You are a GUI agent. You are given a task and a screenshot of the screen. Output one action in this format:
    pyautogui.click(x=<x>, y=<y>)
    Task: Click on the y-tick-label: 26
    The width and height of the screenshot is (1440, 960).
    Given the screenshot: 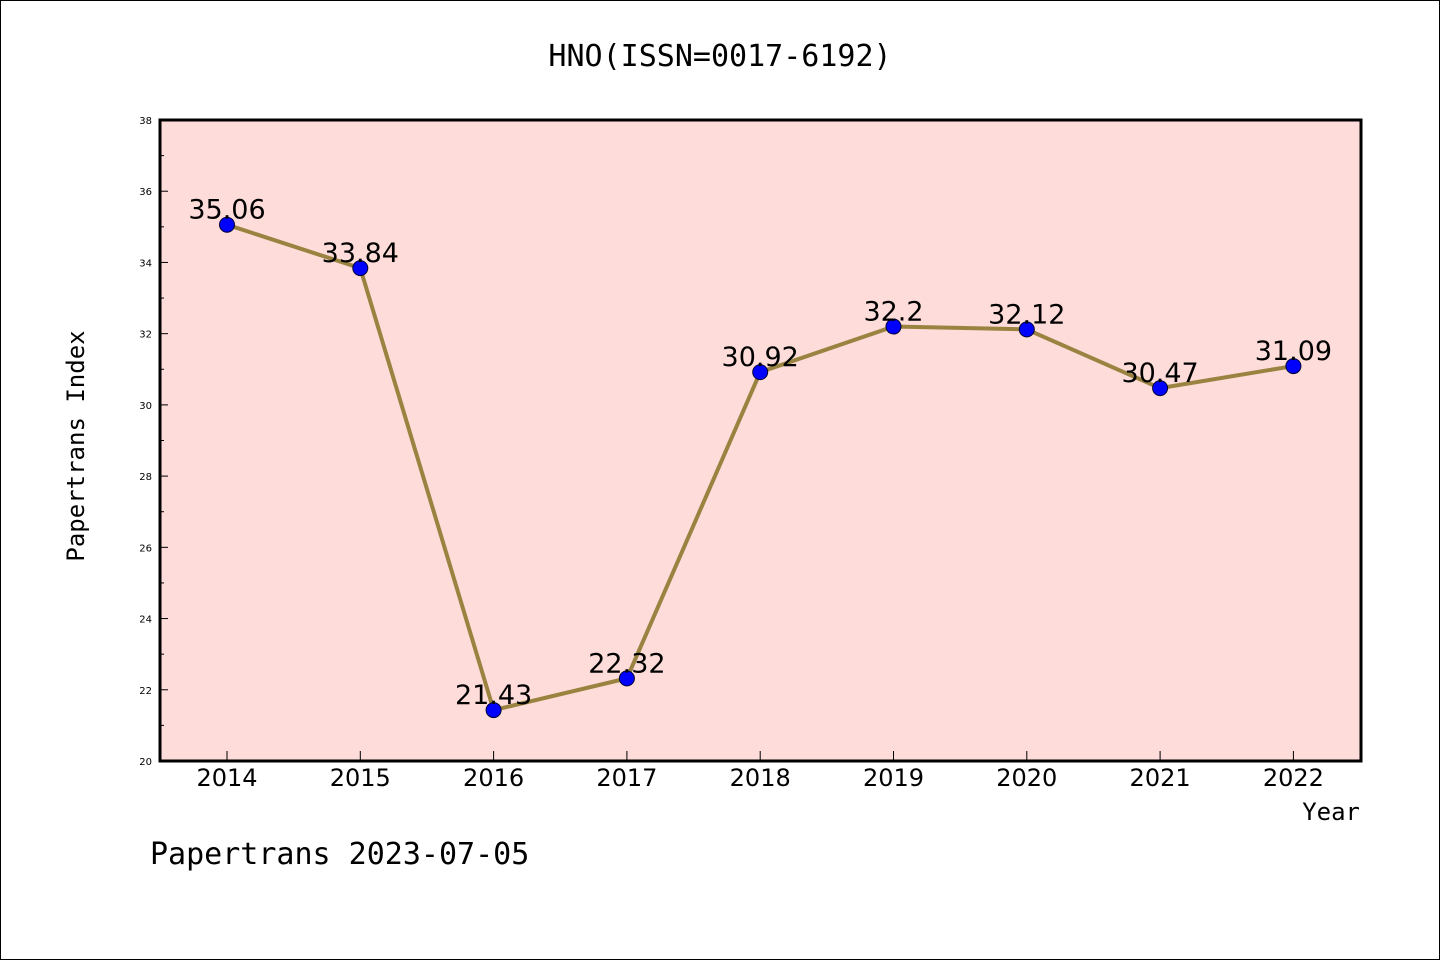 What is the action you would take?
    pyautogui.click(x=145, y=548)
    